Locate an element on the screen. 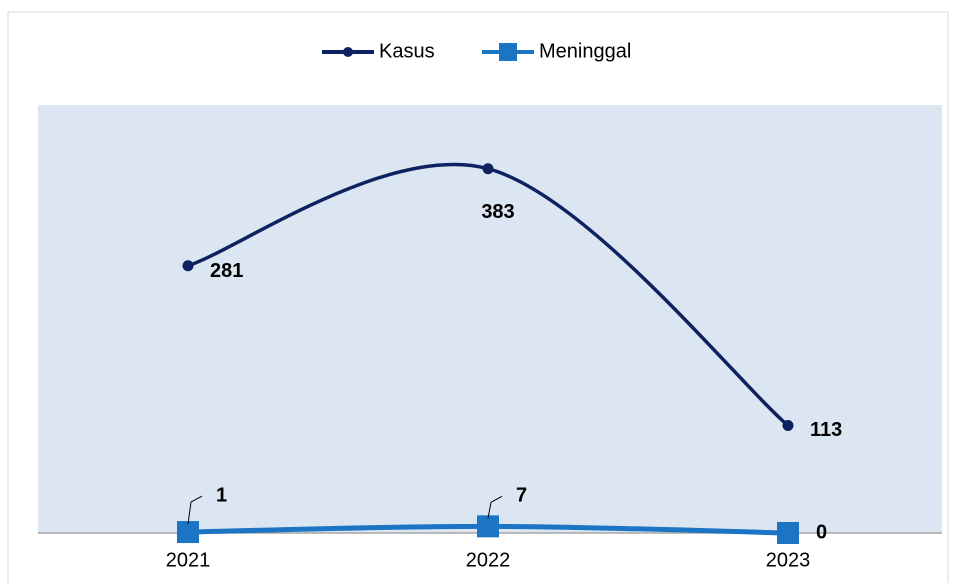 The height and width of the screenshot is (583, 955). data-label: 383 is located at coordinates (497, 212).